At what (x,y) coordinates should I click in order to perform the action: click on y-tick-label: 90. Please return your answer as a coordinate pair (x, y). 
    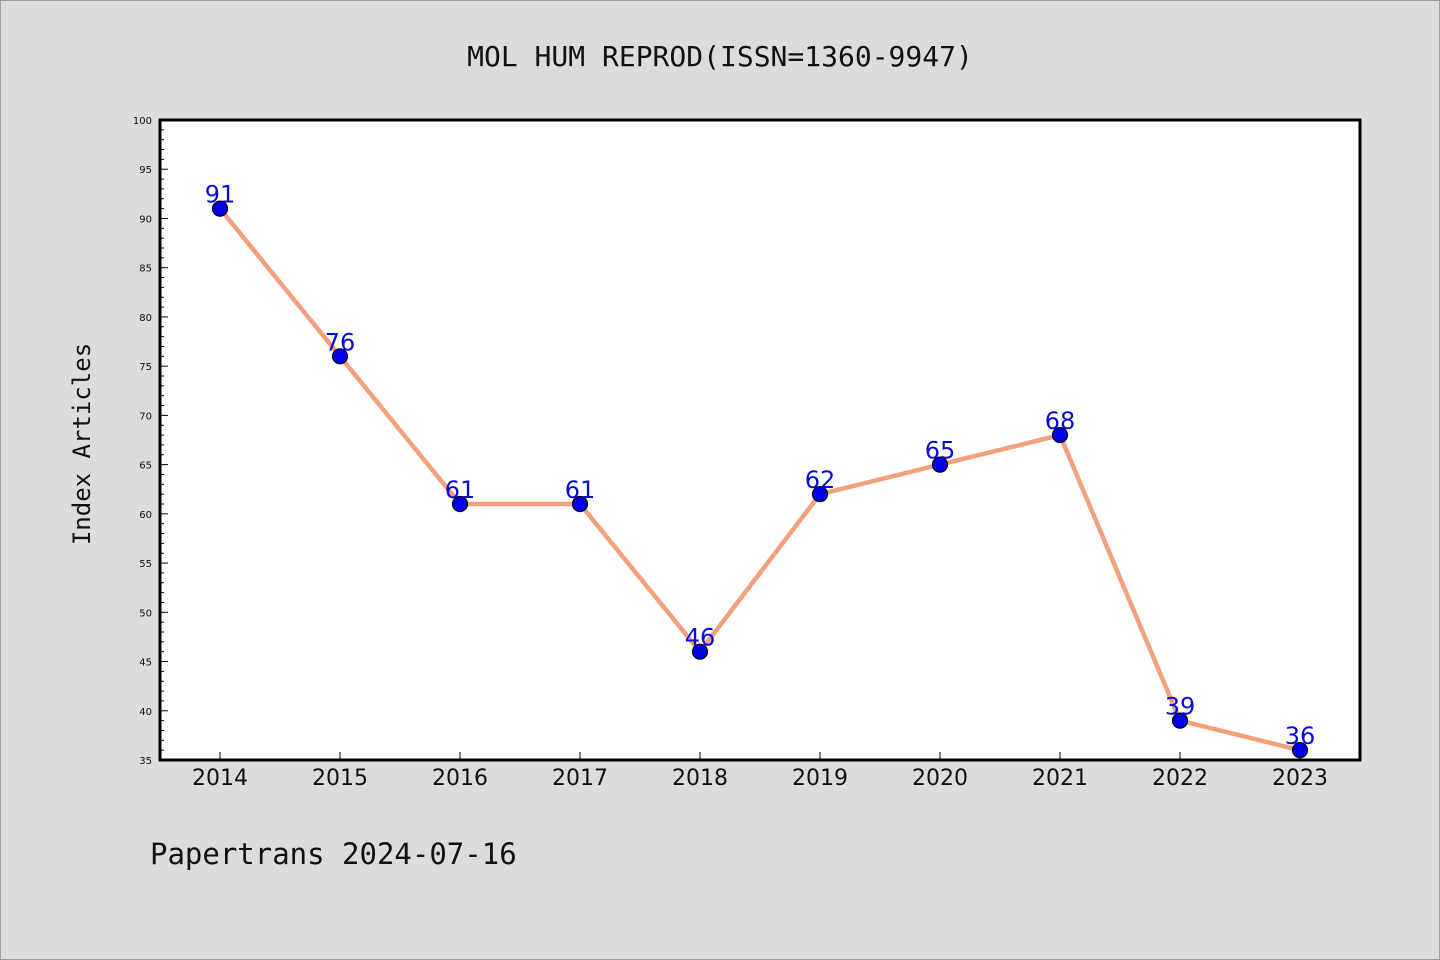
    Looking at the image, I should click on (145, 219).